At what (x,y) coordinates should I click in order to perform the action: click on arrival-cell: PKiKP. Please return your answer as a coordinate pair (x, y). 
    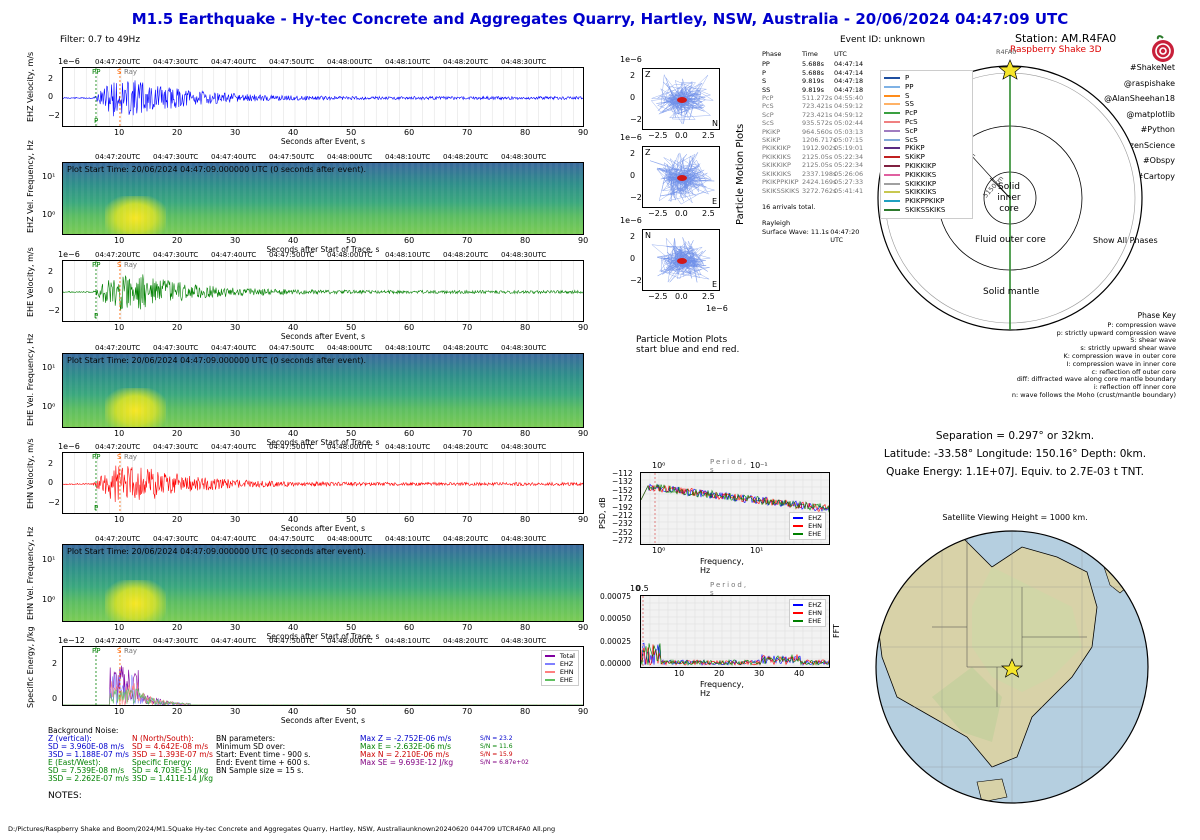
    Looking at the image, I should click on (771, 131).